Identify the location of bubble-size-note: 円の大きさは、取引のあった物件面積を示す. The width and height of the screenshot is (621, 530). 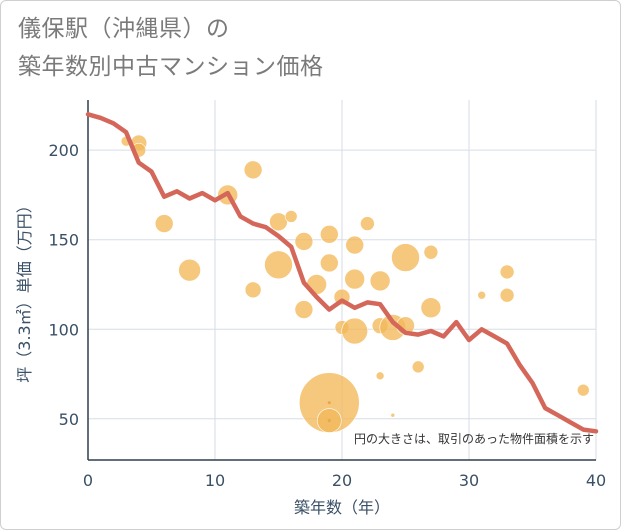
(474, 438).